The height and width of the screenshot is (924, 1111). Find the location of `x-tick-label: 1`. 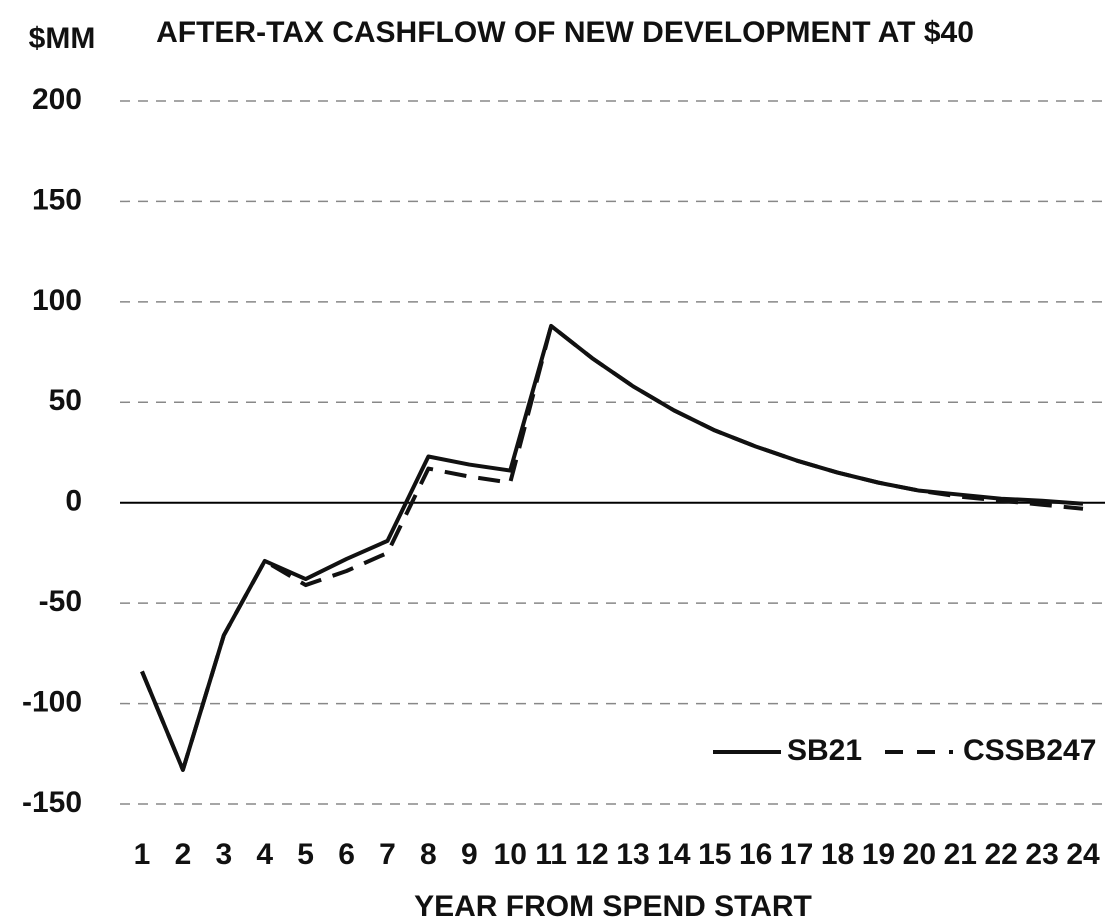

x-tick-label: 1 is located at coordinates (142, 854).